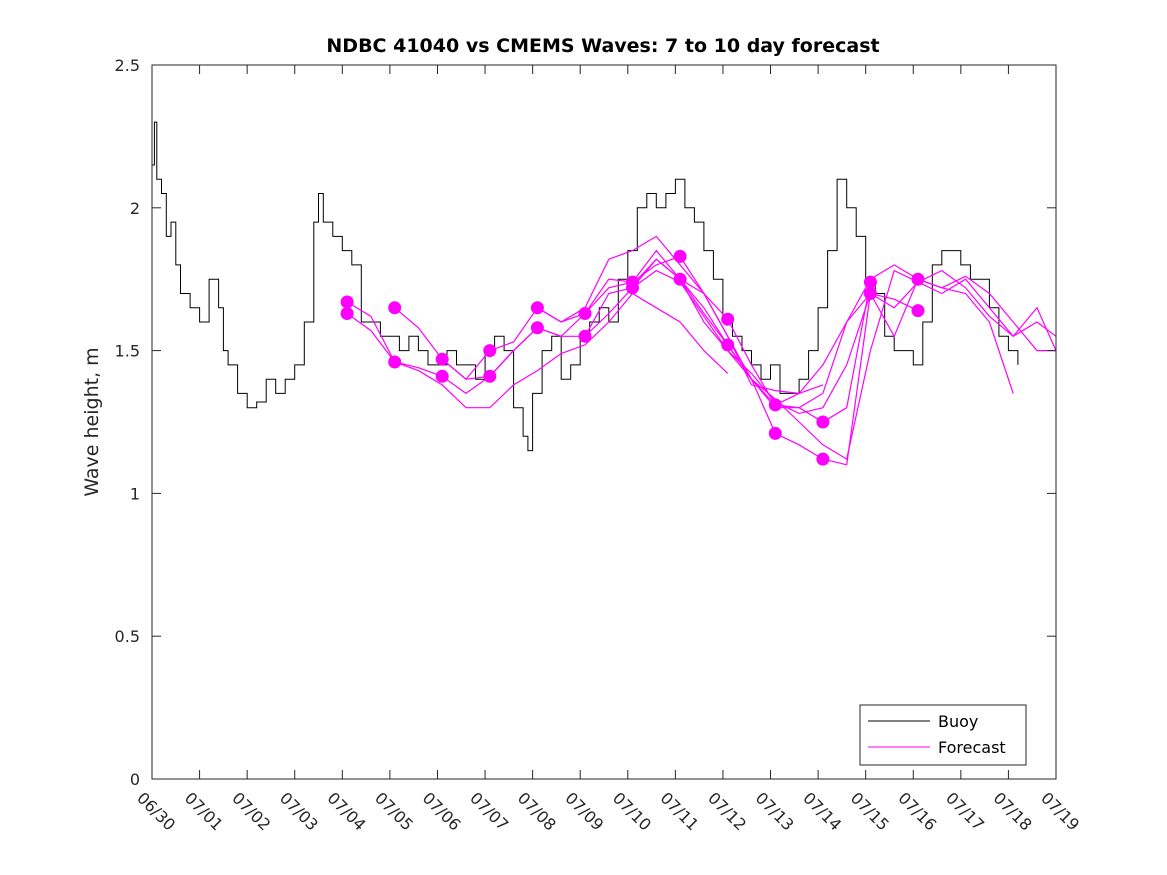 This screenshot has width=1167, height=875. What do you see at coordinates (958, 721) in the screenshot?
I see `legend-buoy-label: Buoy` at bounding box center [958, 721].